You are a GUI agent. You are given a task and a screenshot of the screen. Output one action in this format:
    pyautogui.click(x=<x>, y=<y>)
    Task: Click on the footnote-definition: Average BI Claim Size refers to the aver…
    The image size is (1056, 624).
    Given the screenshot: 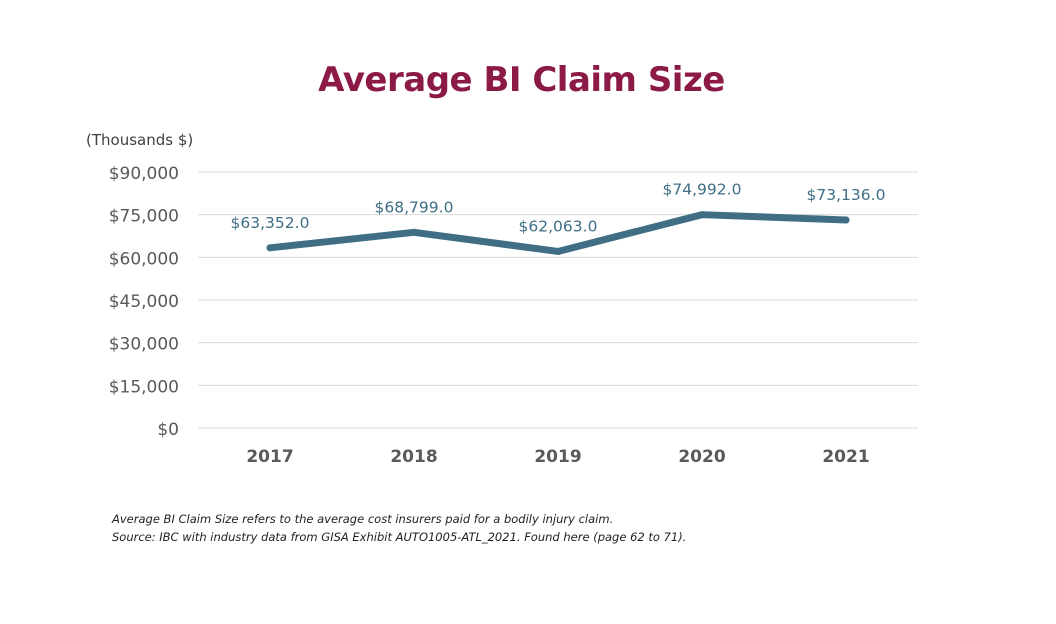 What is the action you would take?
    pyautogui.click(x=363, y=519)
    